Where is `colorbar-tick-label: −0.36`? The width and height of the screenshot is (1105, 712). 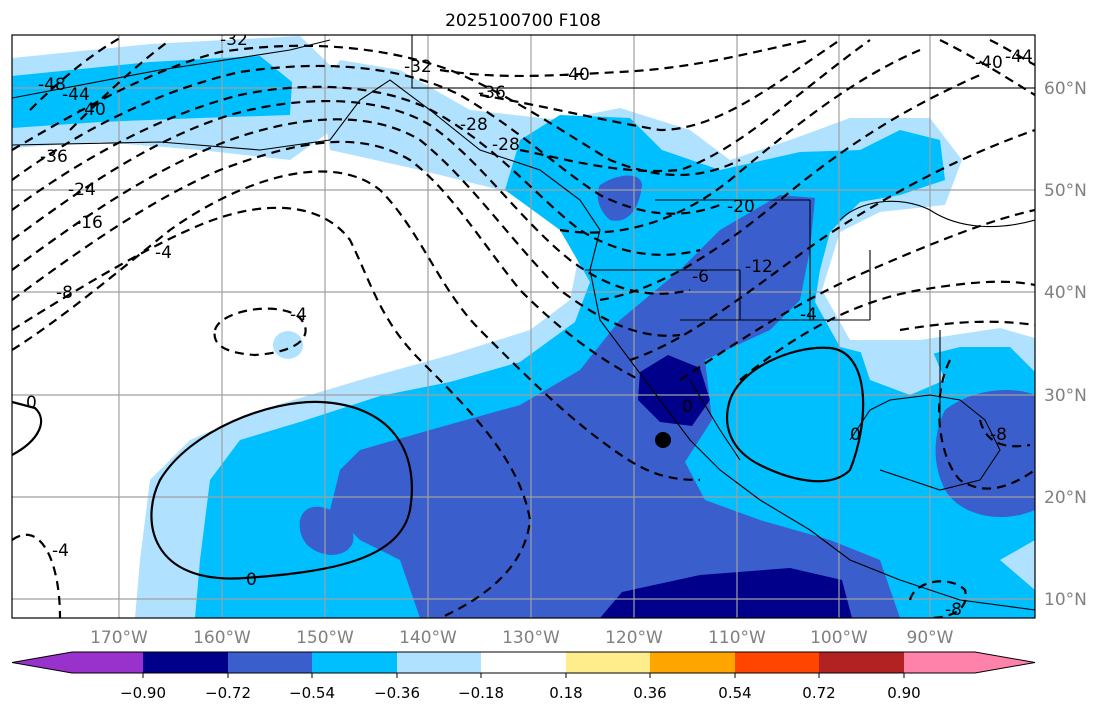 colorbar-tick-label: −0.36 is located at coordinates (397, 693).